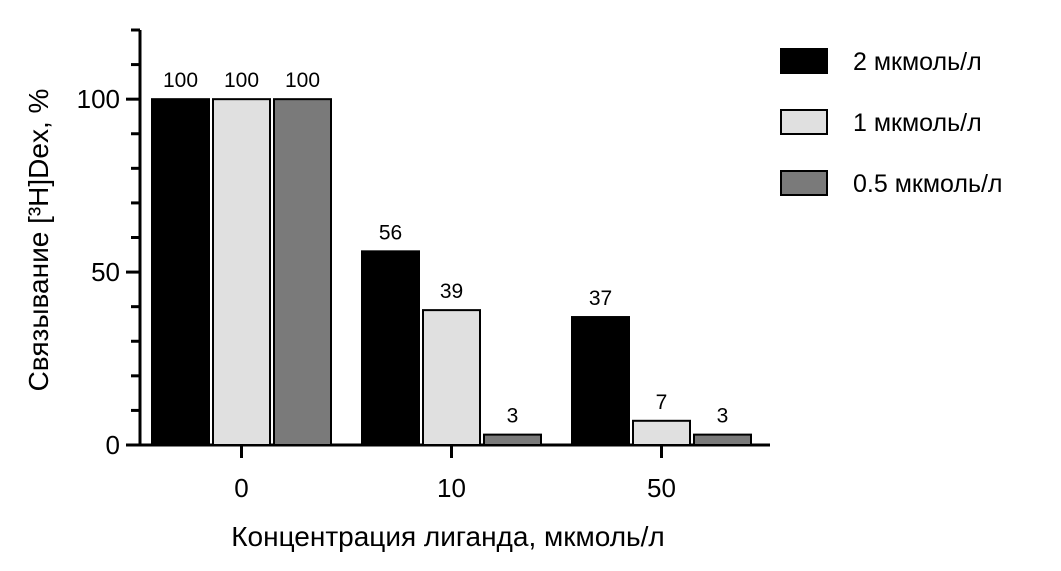  Describe the element at coordinates (661, 488) in the screenshot. I see `x-tick-label: 50` at that location.